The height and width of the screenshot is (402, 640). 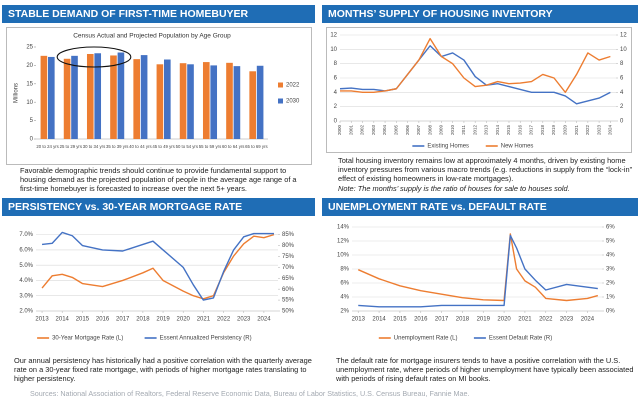 I want to click on x-tick-label: 40 to 44 yrs, so click(x=140, y=146).